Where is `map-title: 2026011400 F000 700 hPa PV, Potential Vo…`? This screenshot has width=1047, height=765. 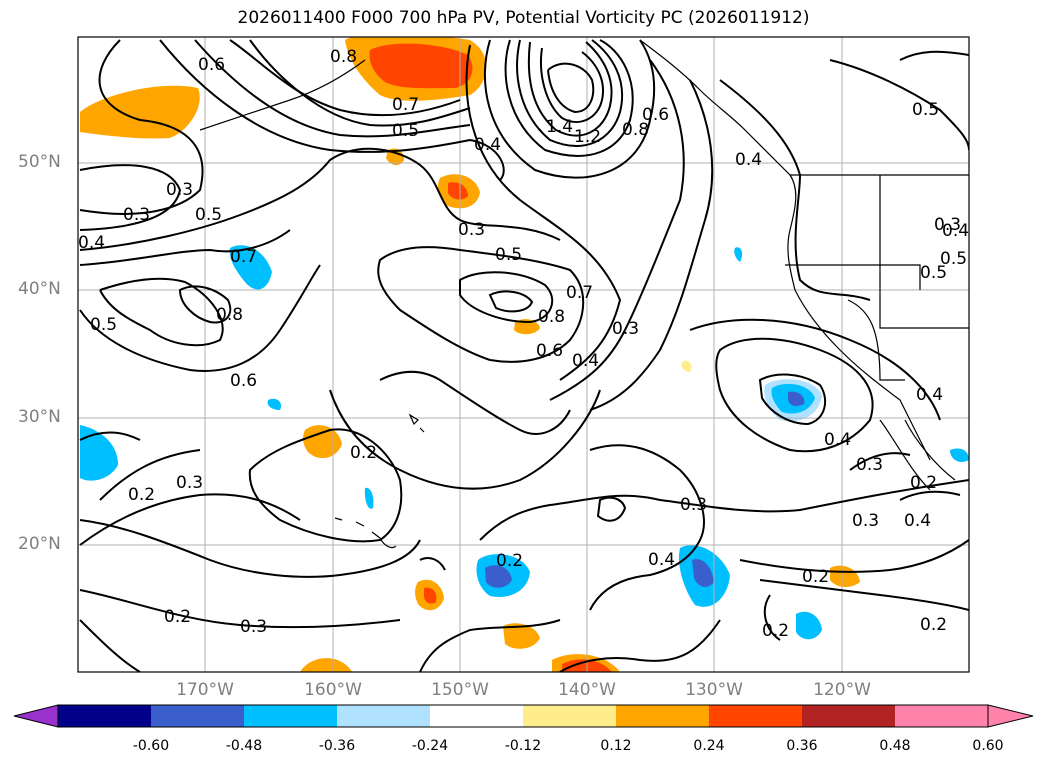
map-title: 2026011400 F000 700 hPa PV, Potential Vo… is located at coordinates (523, 18).